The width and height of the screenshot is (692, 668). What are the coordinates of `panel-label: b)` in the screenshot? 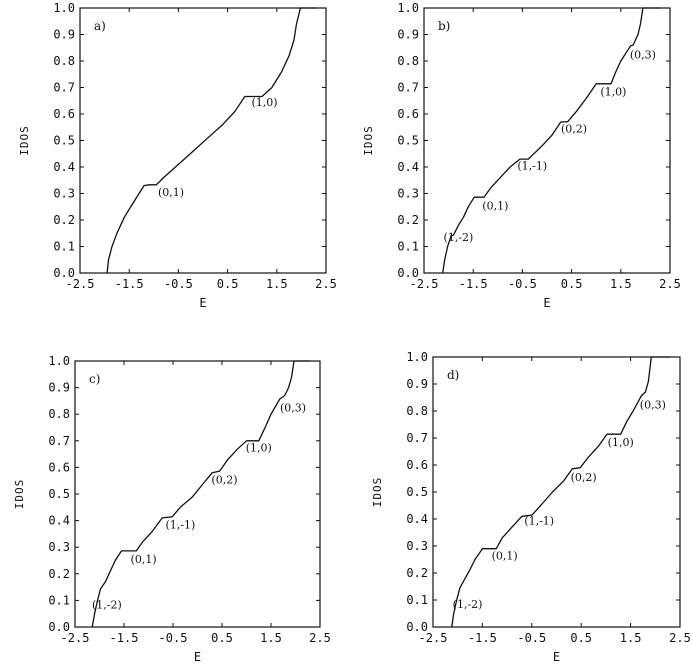 It's located at (444, 26).